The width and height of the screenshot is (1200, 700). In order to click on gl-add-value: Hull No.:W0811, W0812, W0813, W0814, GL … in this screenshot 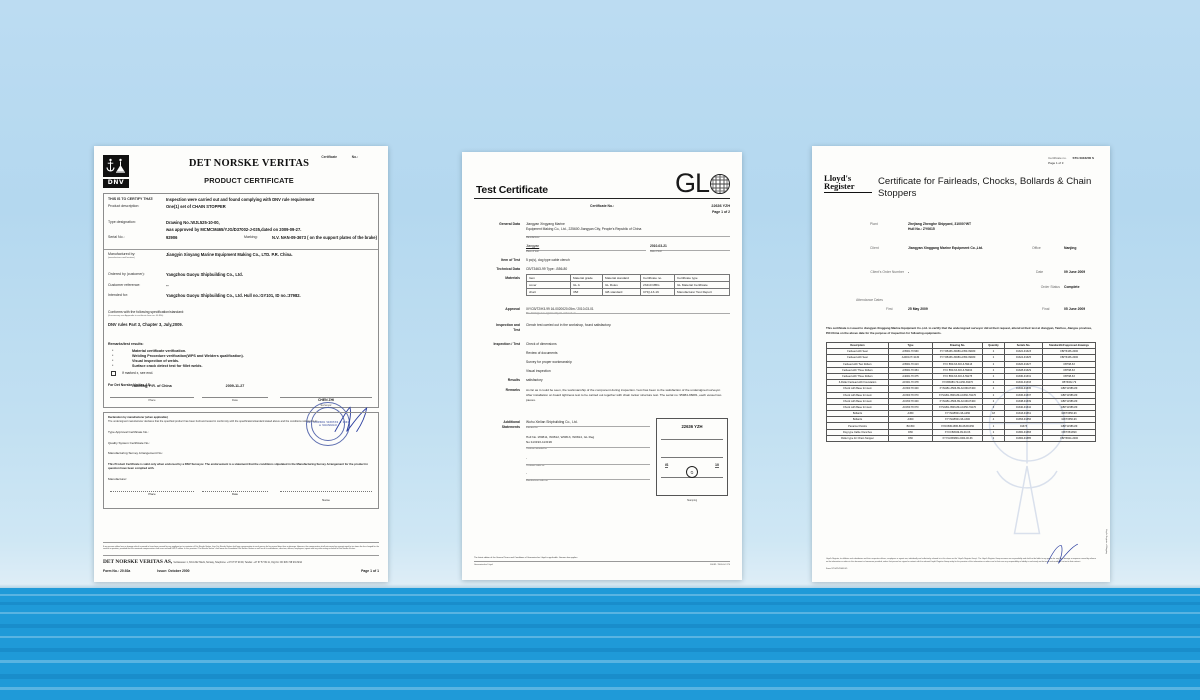, I will do `click(560, 439)`.